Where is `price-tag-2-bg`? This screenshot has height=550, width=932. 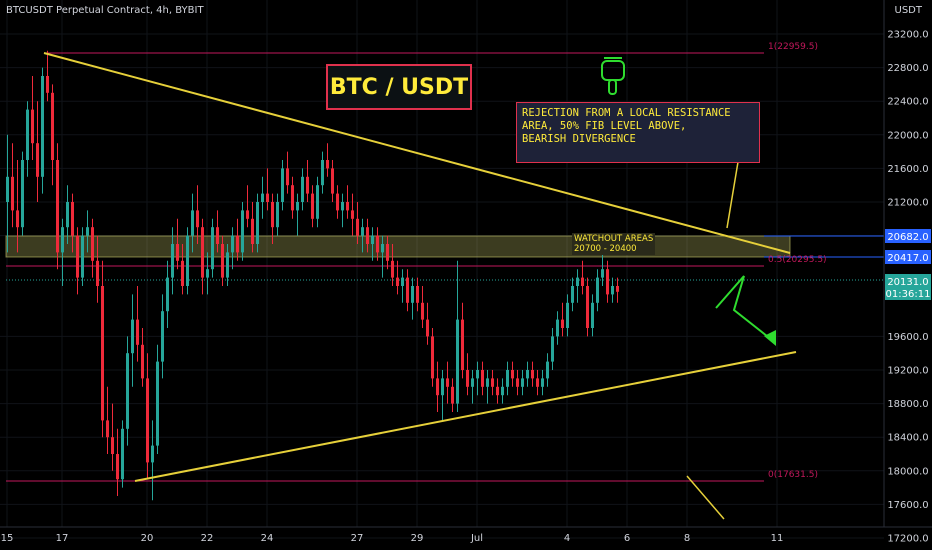
price-tag-2-bg is located at coordinates (908, 257).